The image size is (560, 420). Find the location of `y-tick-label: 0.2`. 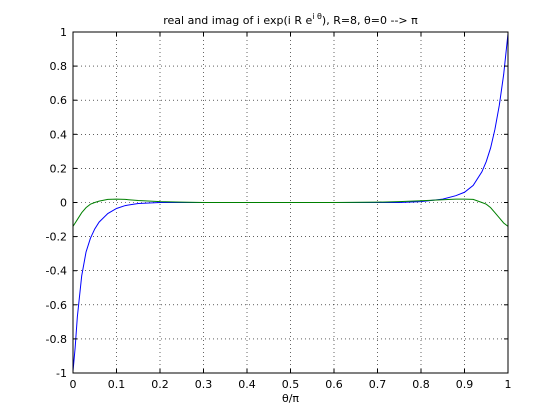

y-tick-label: 0.2 is located at coordinates (59, 168).